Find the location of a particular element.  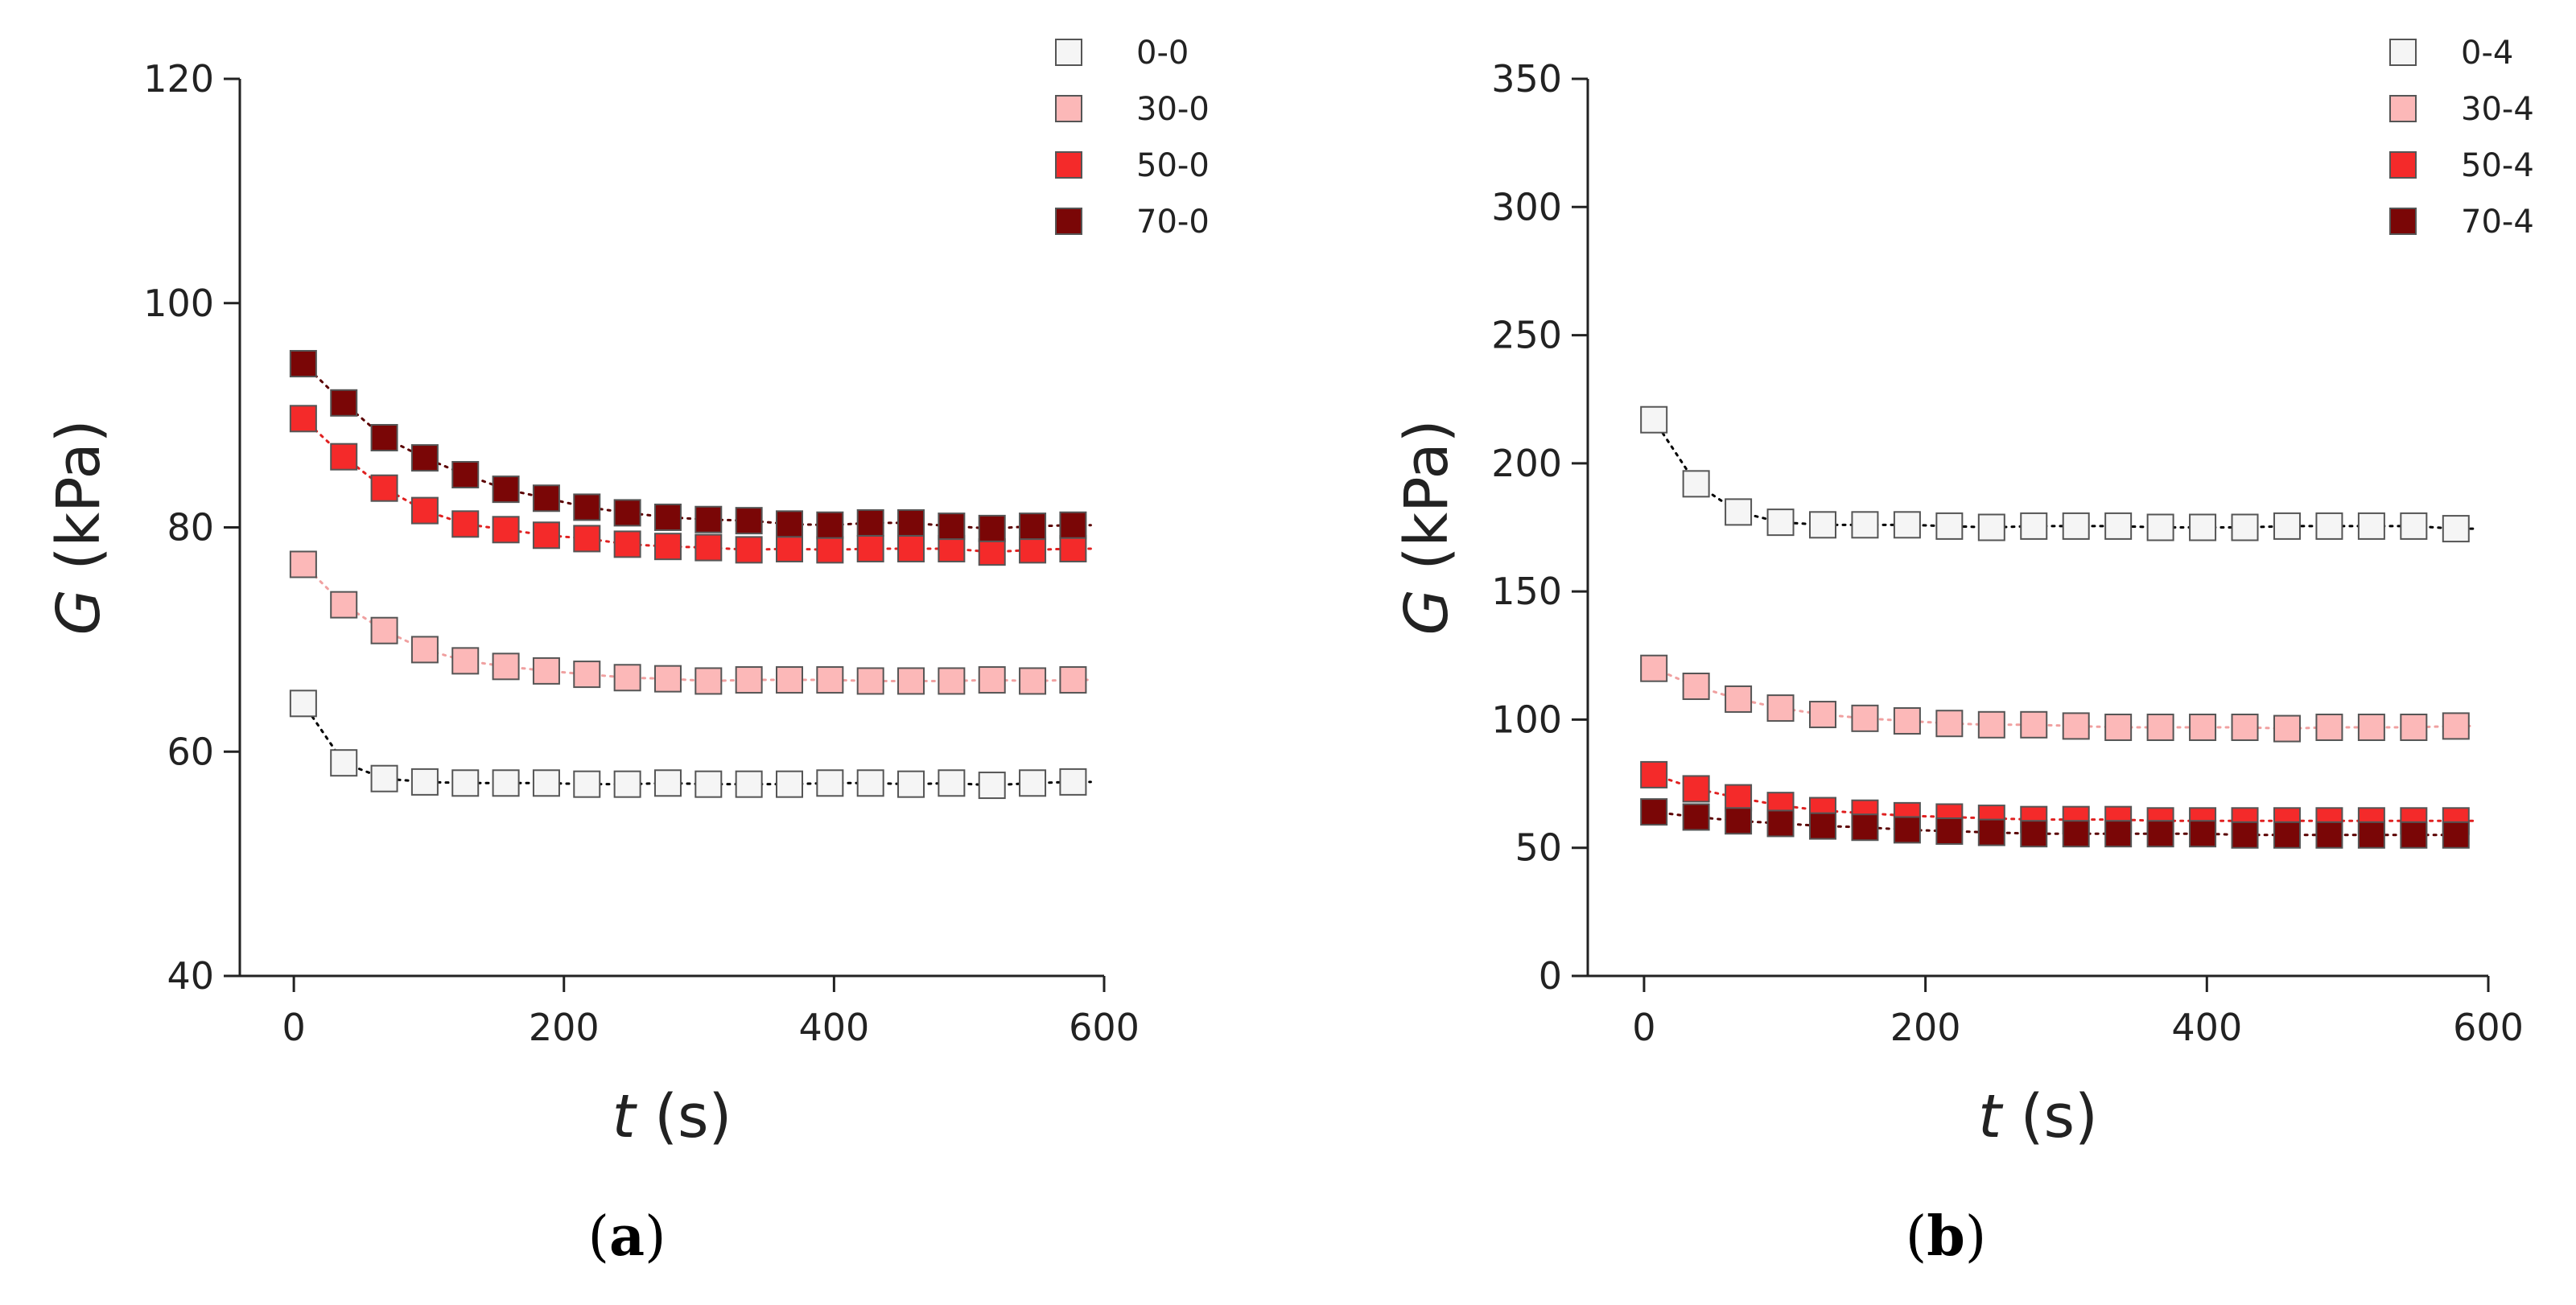

legend-label: 50-4 is located at coordinates (2497, 165).